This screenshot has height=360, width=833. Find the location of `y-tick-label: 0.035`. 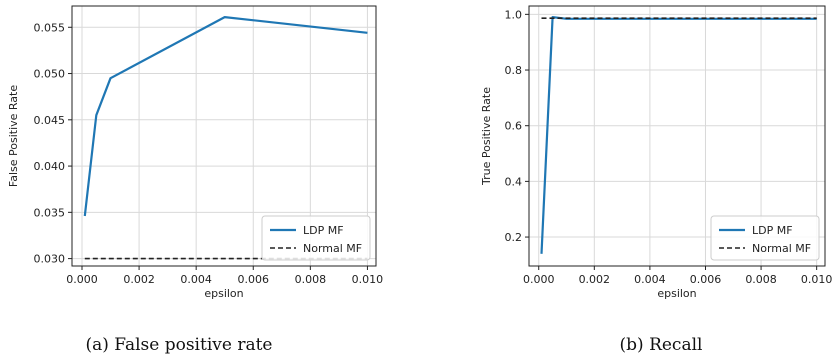

y-tick-label: 0.035 is located at coordinates (50, 212).